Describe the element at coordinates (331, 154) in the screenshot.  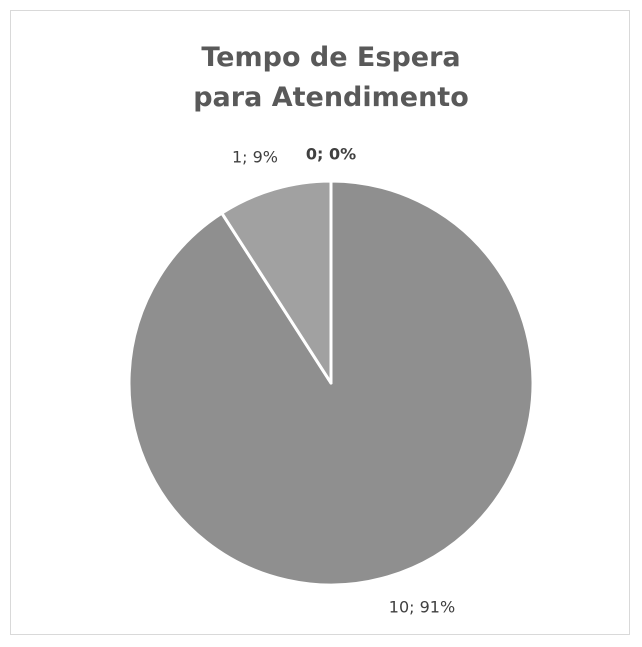
I see `data-label: 0; 0%` at that location.